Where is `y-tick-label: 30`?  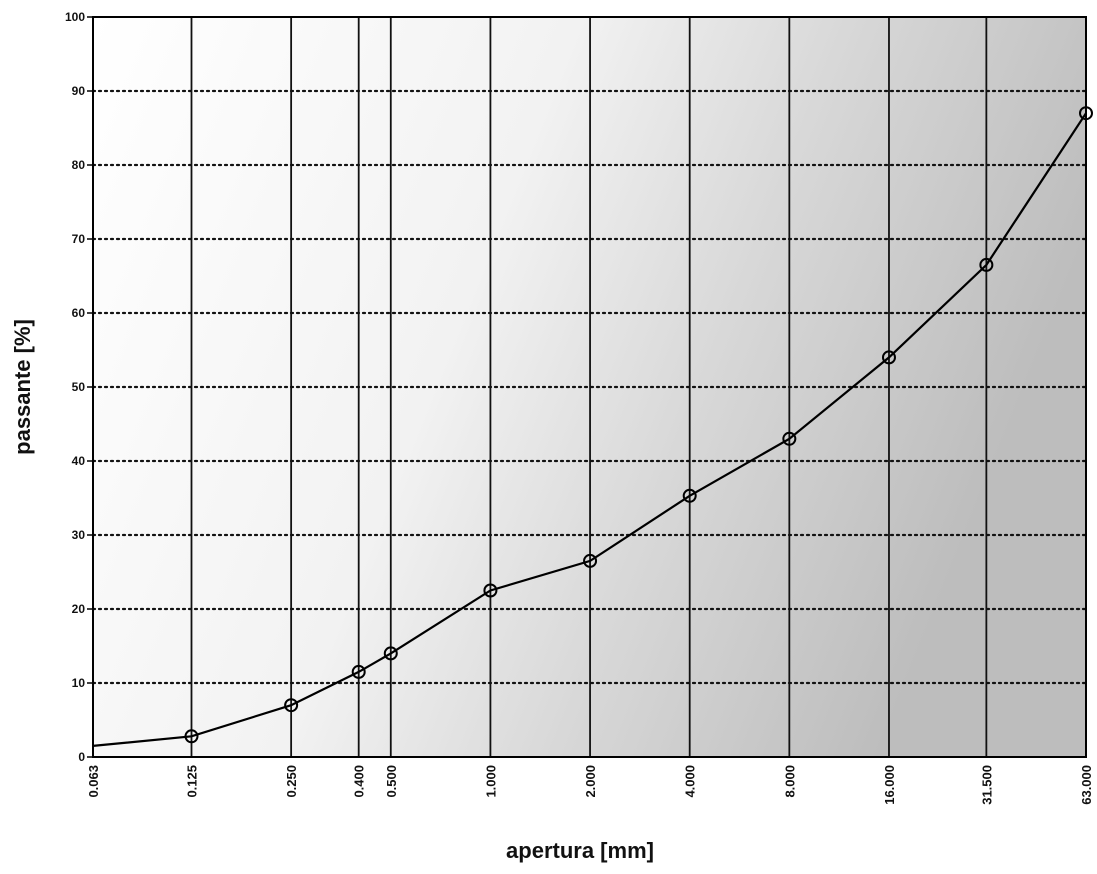 y-tick-label: 30 is located at coordinates (79, 535).